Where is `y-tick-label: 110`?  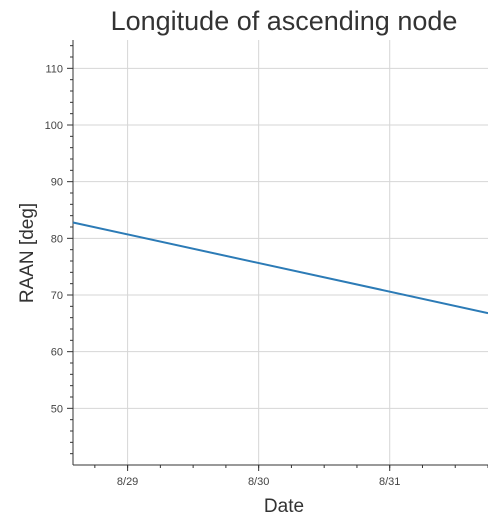
y-tick-label: 110 is located at coordinates (54, 69).